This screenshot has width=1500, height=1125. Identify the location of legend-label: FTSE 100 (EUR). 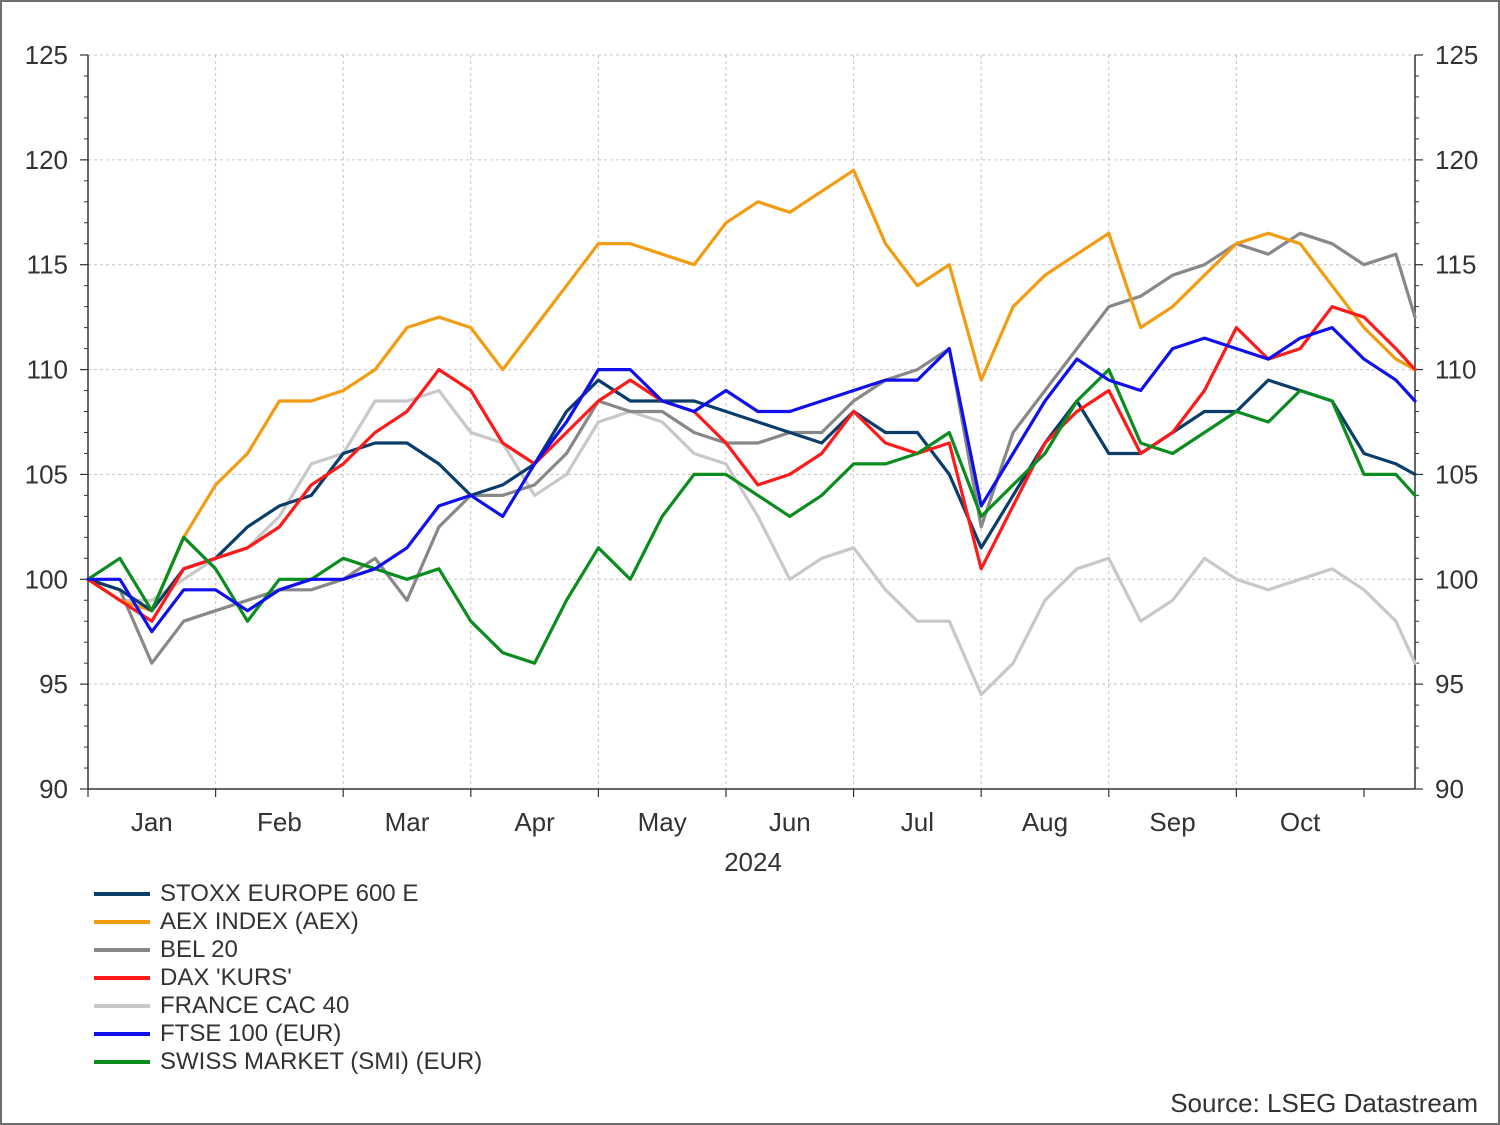
(251, 1033).